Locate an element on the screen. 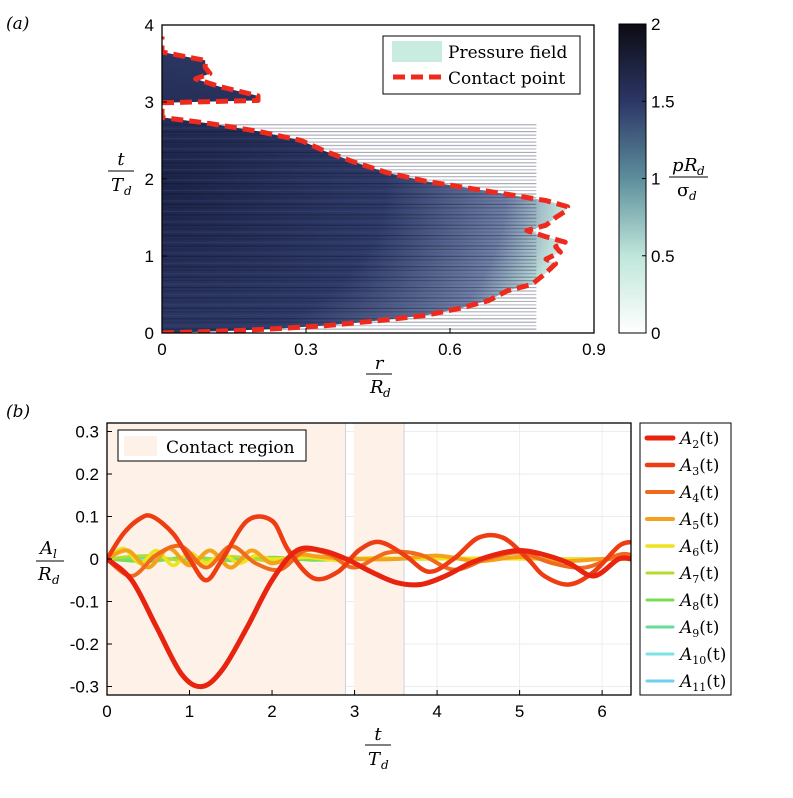  y-tick-label-b: 0 is located at coordinates (94, 559).